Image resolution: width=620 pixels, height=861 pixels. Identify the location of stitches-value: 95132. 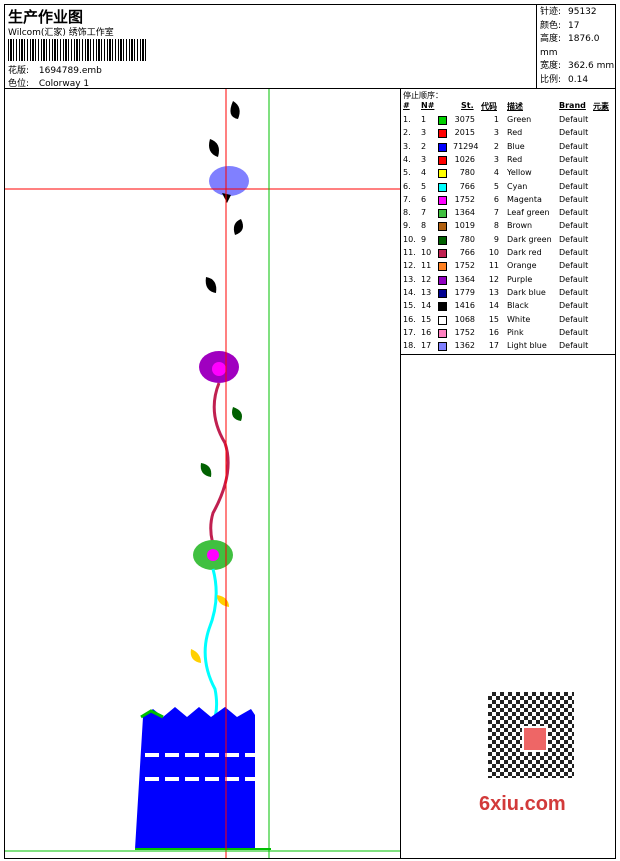
(582, 12).